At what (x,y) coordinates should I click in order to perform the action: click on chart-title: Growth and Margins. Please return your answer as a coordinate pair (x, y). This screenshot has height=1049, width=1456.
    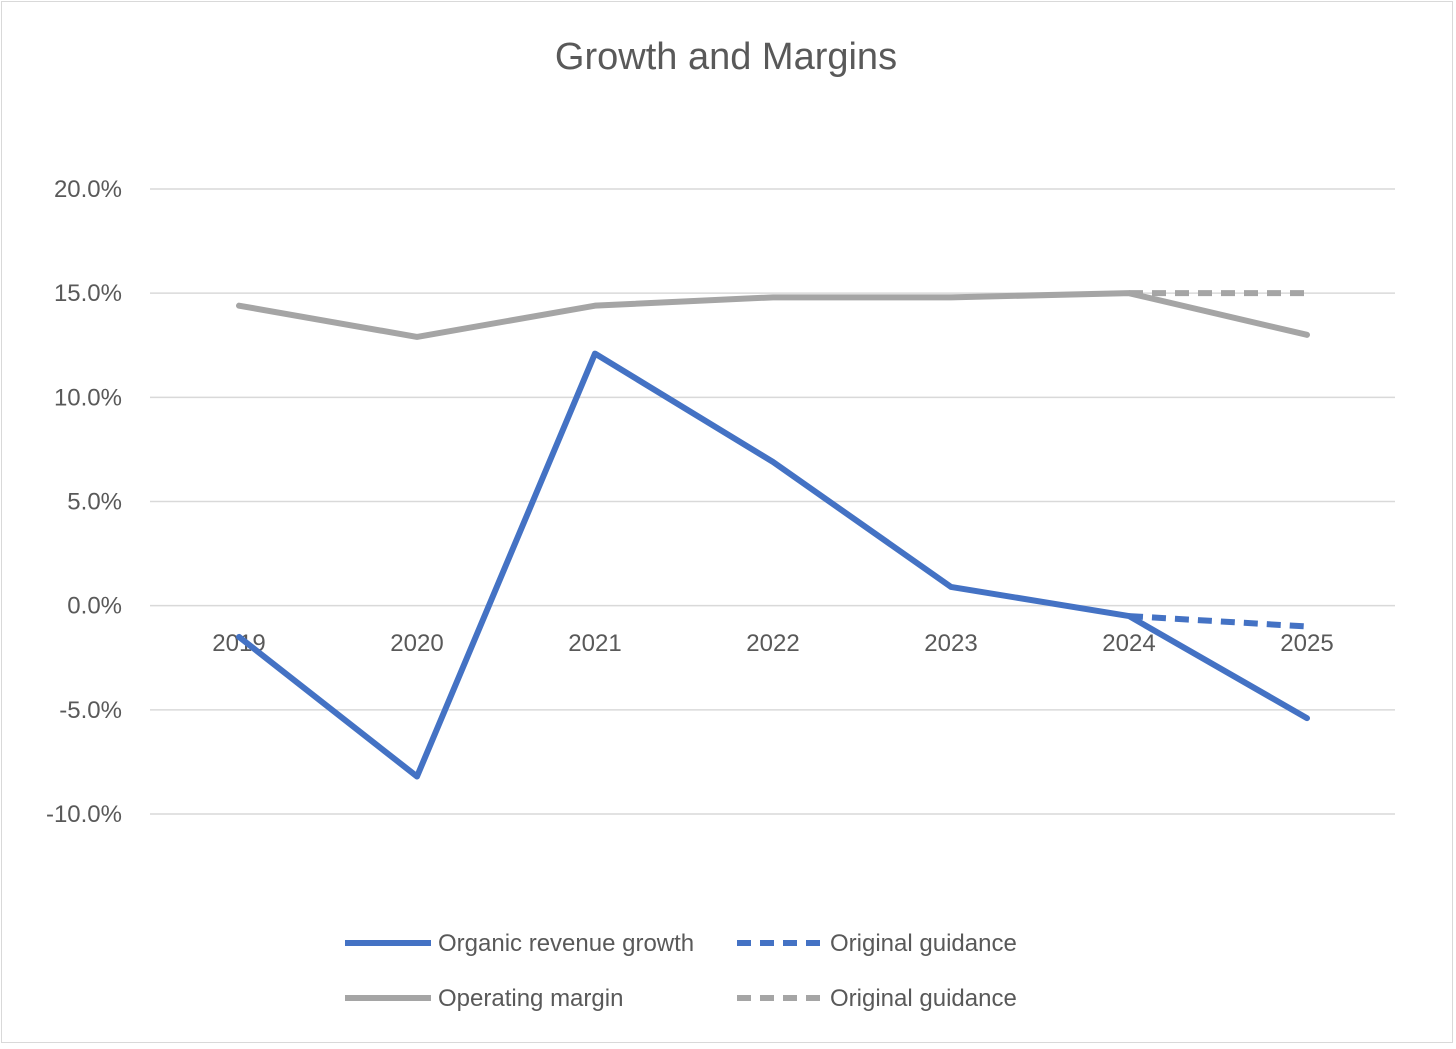
    Looking at the image, I should click on (726, 57).